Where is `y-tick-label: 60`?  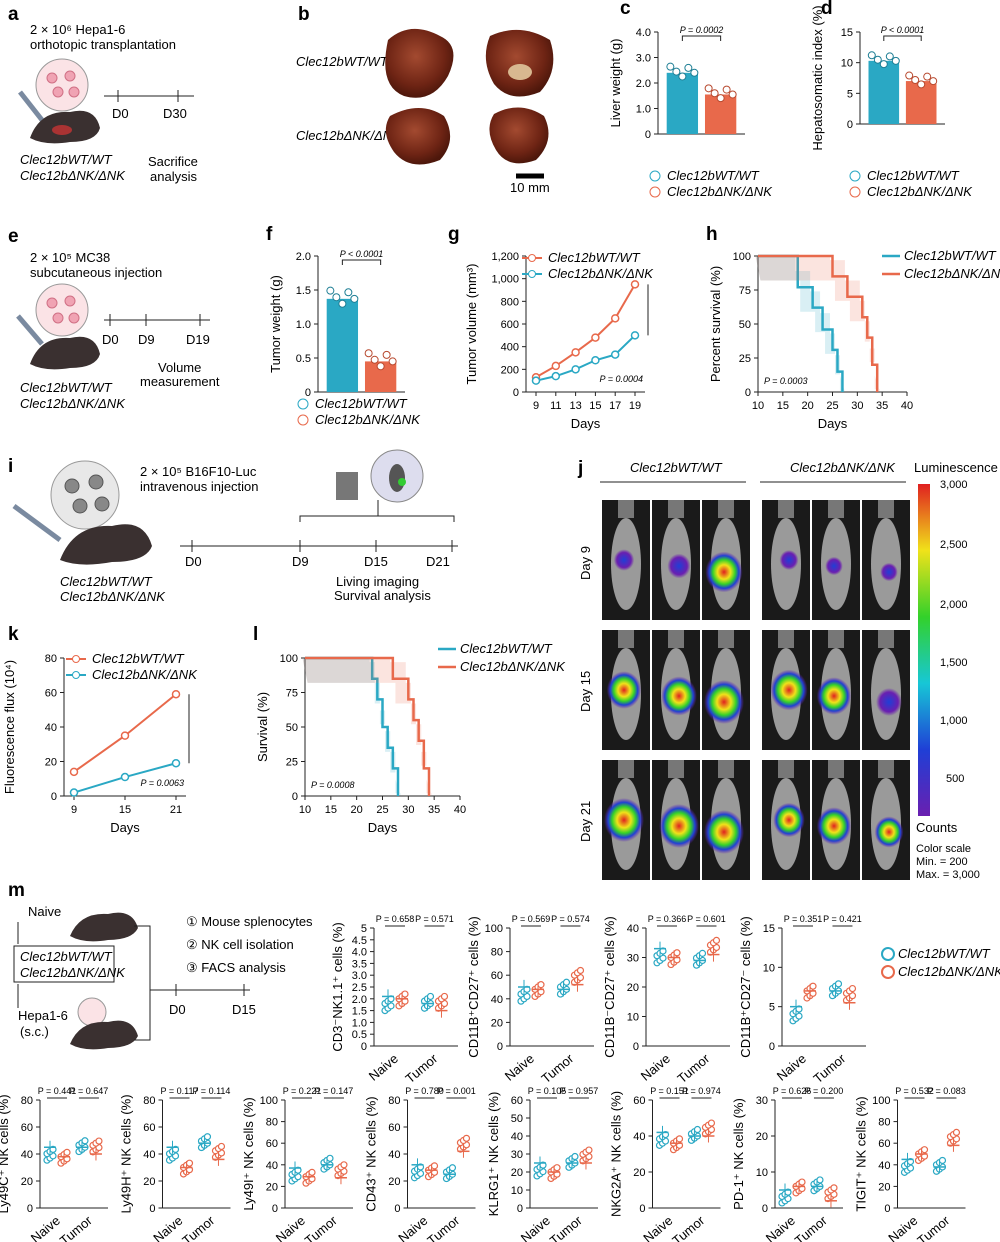
y-tick-label: 60 is located at coordinates (27, 1128).